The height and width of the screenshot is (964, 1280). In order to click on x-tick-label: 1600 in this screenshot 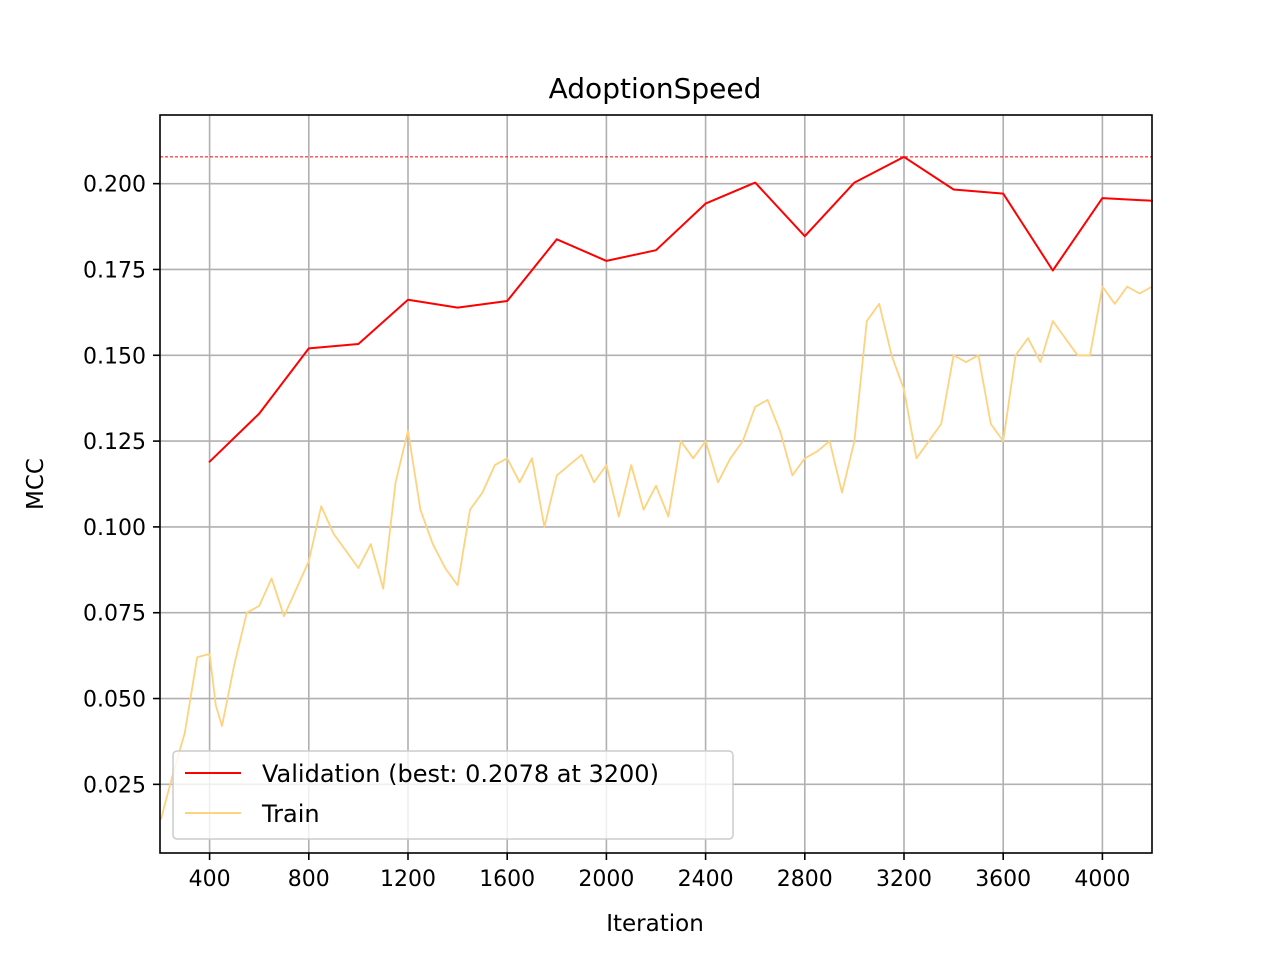, I will do `click(507, 879)`.